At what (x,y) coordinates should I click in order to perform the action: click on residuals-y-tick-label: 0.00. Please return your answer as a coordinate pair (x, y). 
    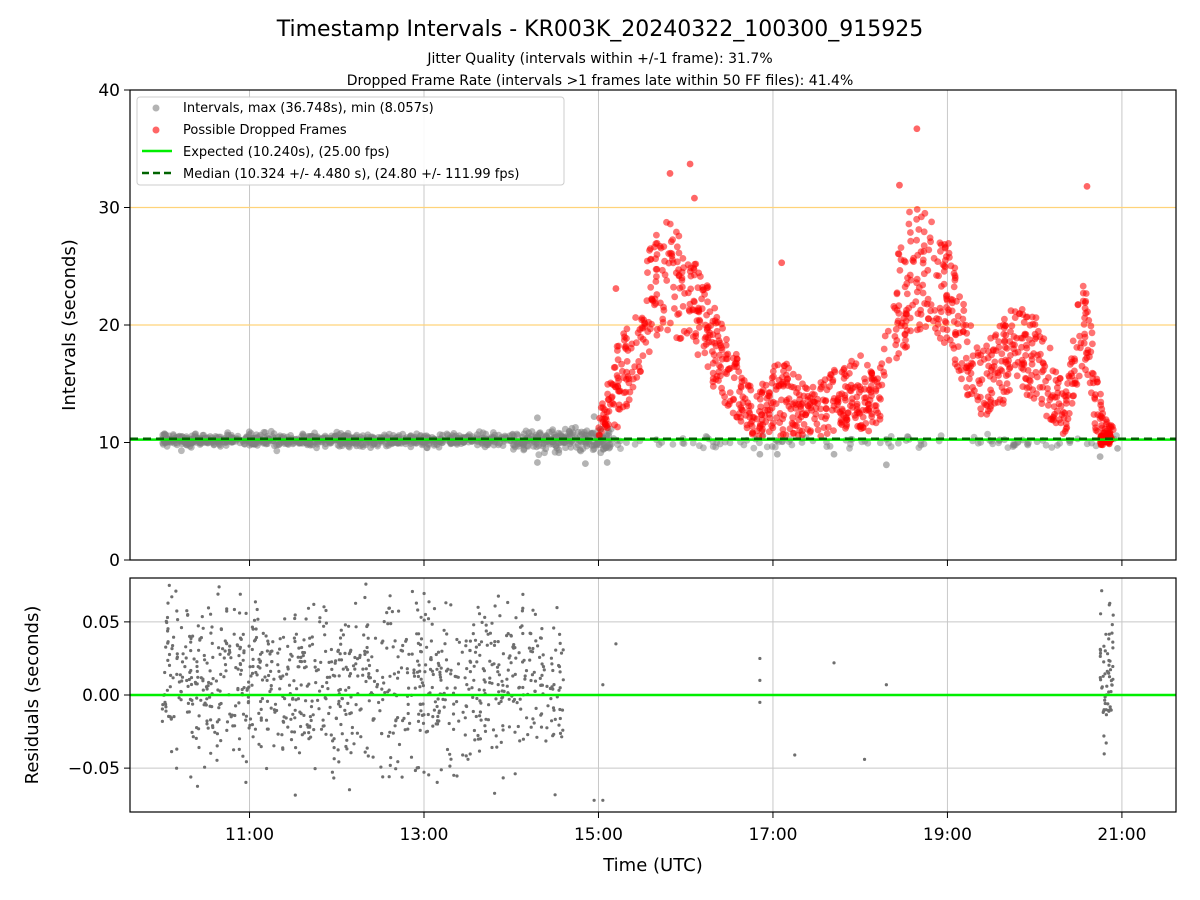
    Looking at the image, I should click on (101, 696).